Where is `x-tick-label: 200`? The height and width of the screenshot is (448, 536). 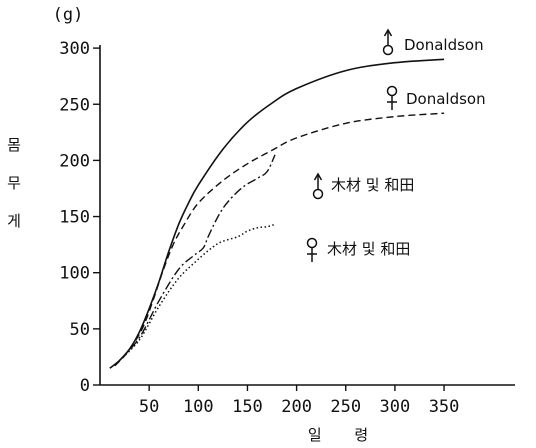 x-tick-label: 200 is located at coordinates (296, 407).